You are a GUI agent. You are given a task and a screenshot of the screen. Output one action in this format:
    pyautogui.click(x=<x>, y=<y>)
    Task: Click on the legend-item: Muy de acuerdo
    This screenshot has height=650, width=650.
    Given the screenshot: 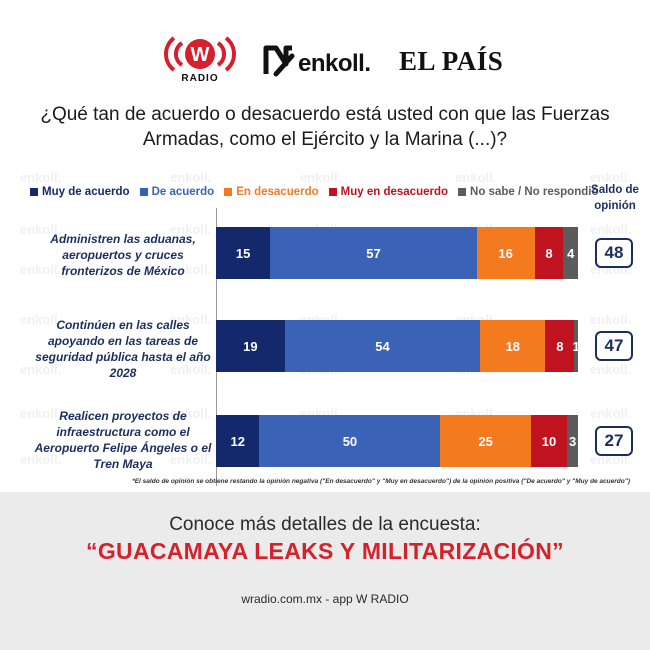 What is the action you would take?
    pyautogui.click(x=80, y=192)
    